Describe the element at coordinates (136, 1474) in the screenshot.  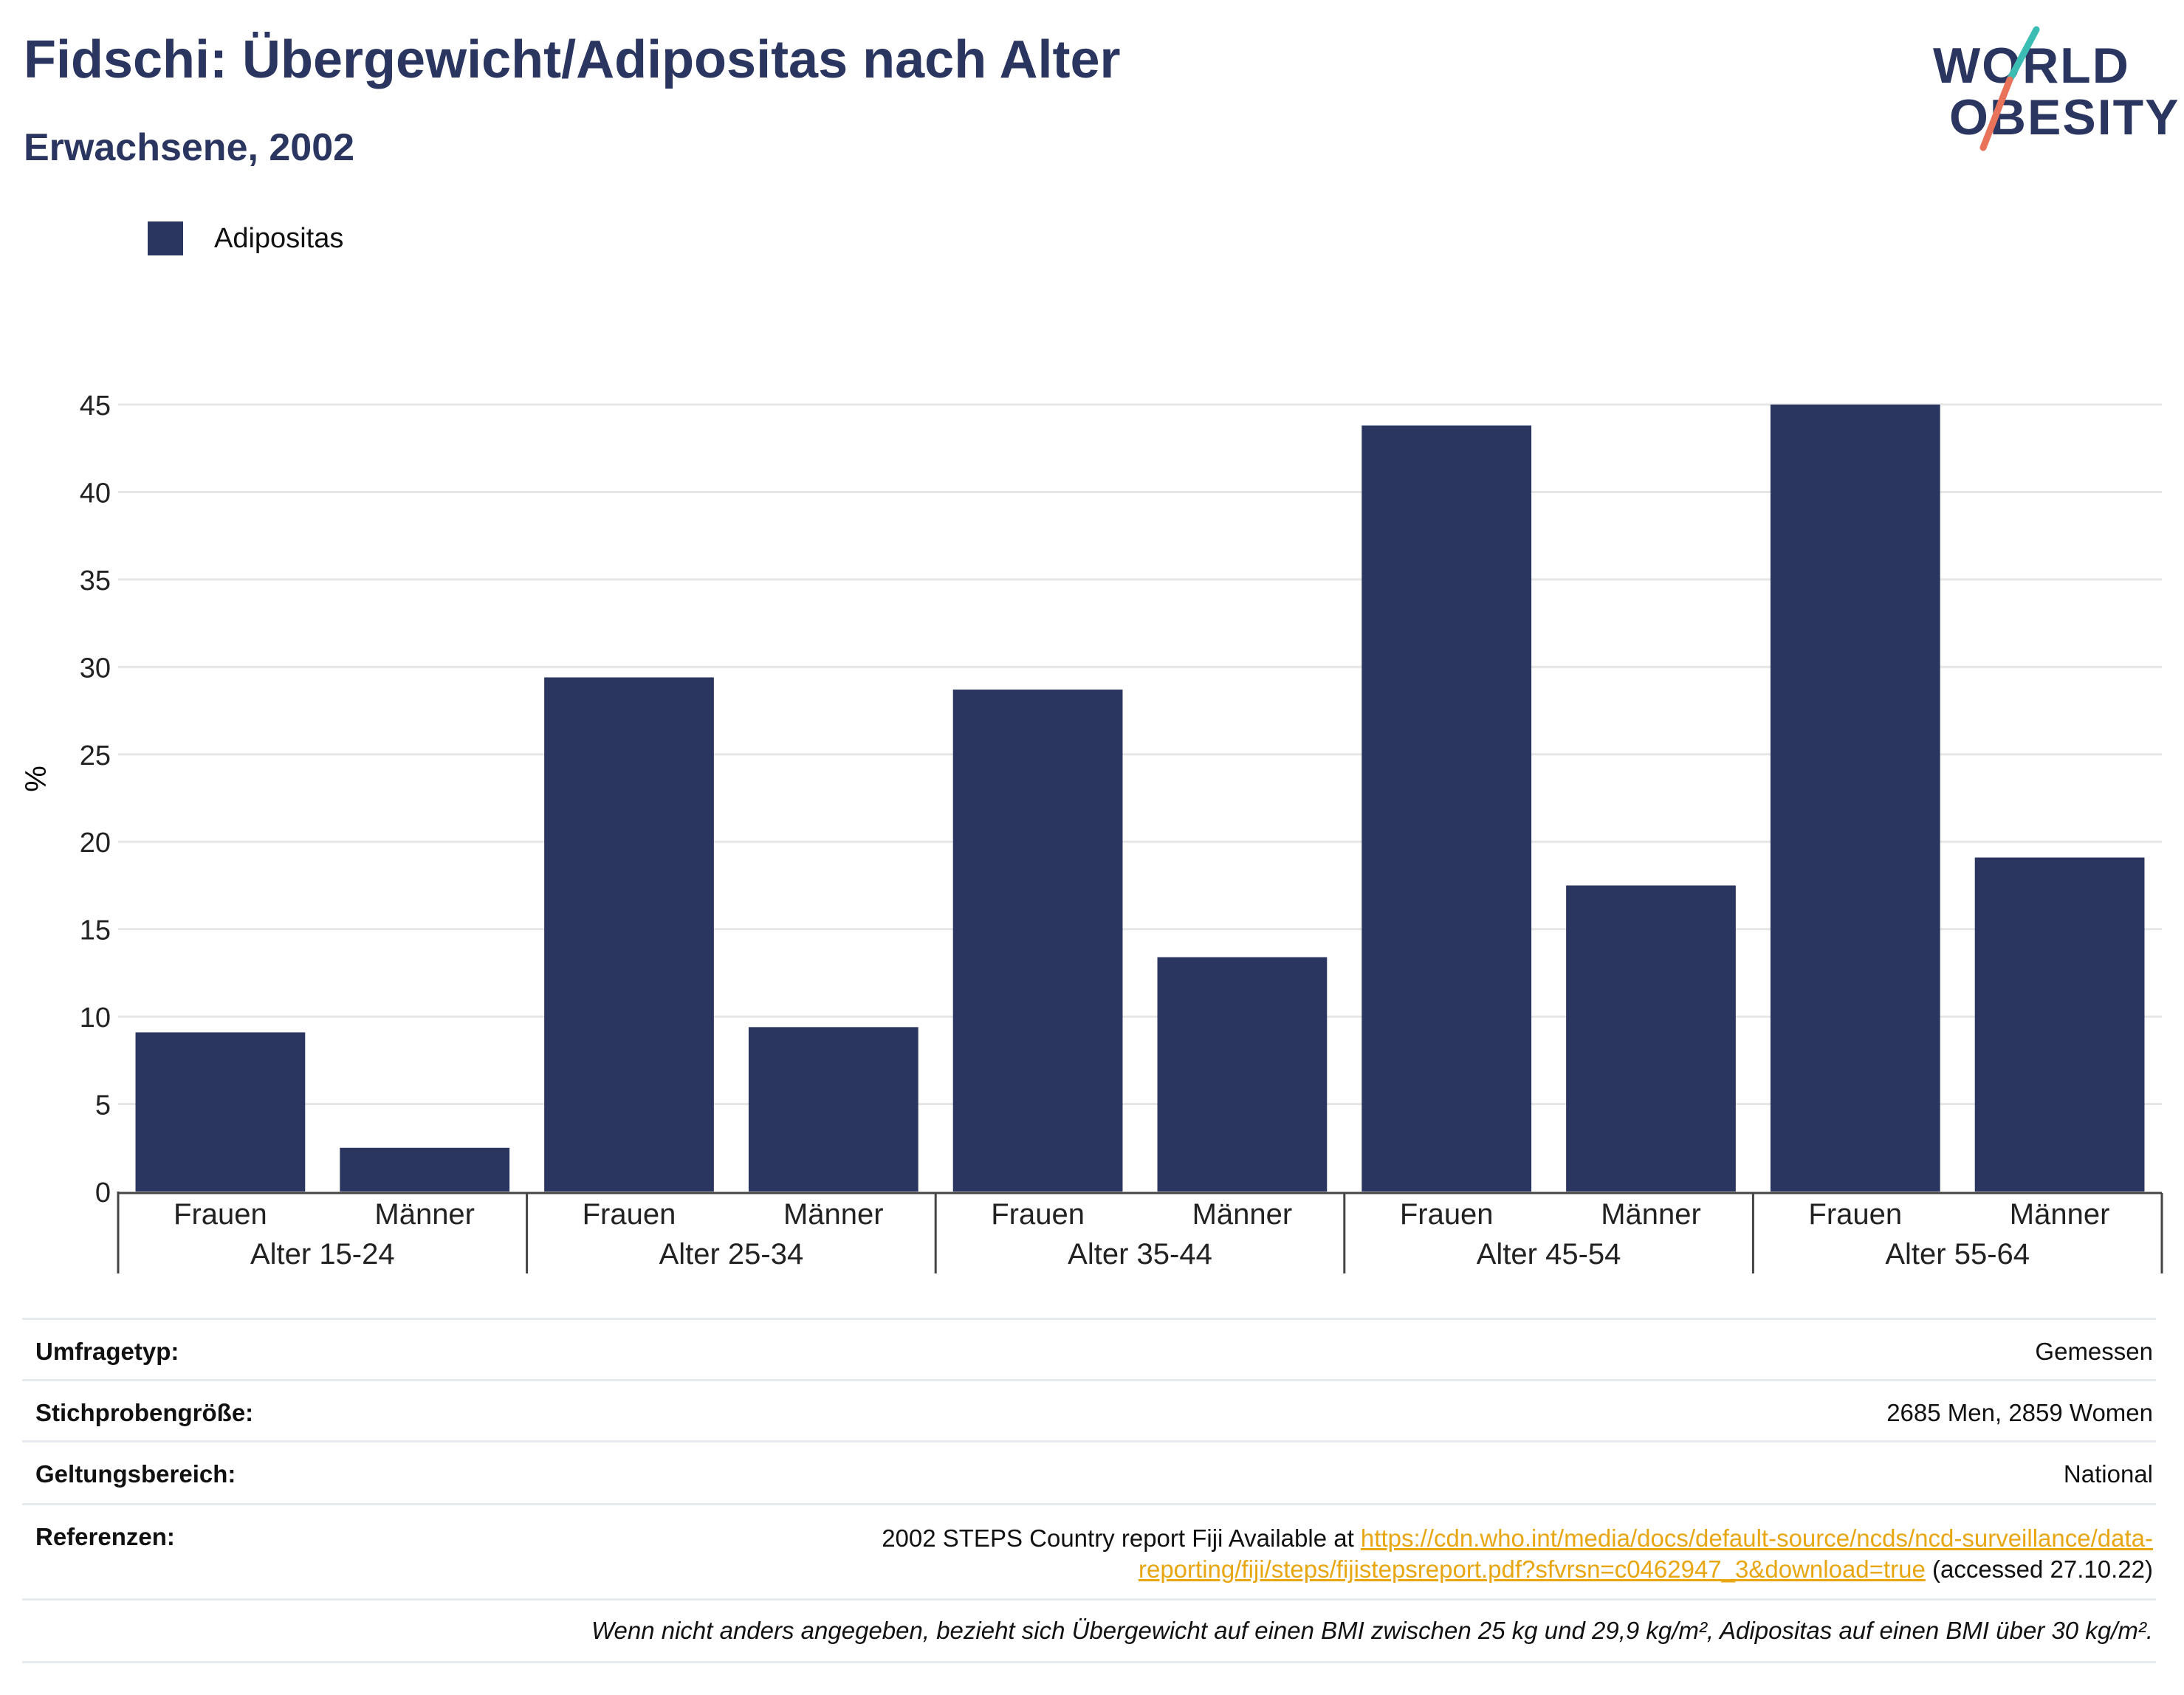
I see `scope-label: Geltungsbereich:` at that location.